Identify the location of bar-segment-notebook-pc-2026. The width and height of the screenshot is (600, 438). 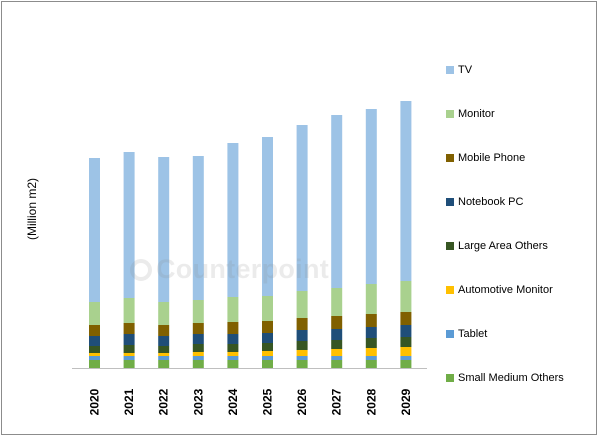
(302, 335).